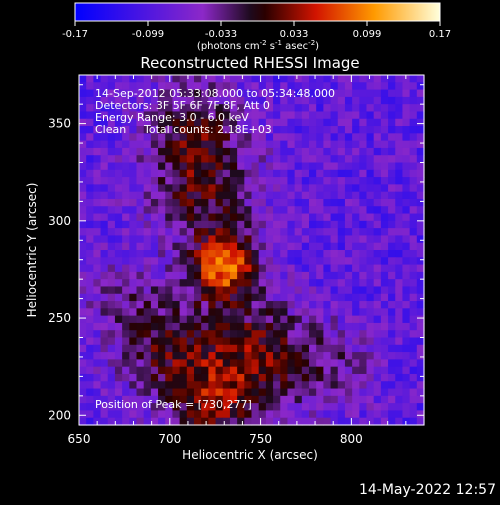  I want to click on colorbar-tick-label: -0.17, so click(75, 34).